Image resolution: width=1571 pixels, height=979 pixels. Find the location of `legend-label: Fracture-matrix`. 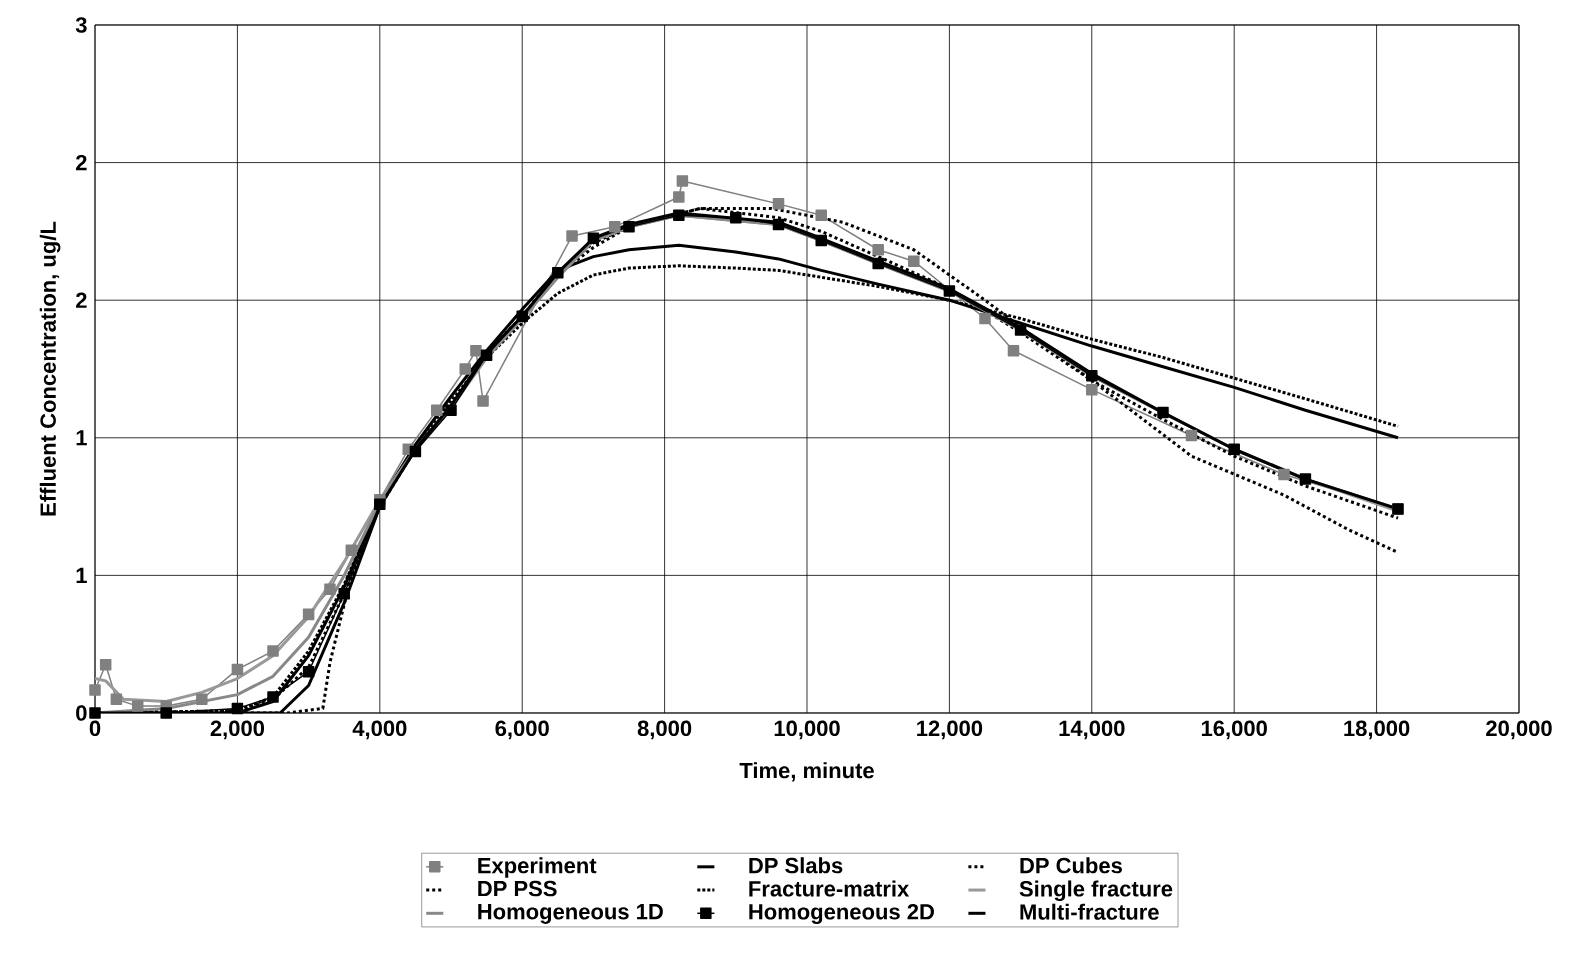

legend-label: Fracture-matrix is located at coordinates (829, 888).